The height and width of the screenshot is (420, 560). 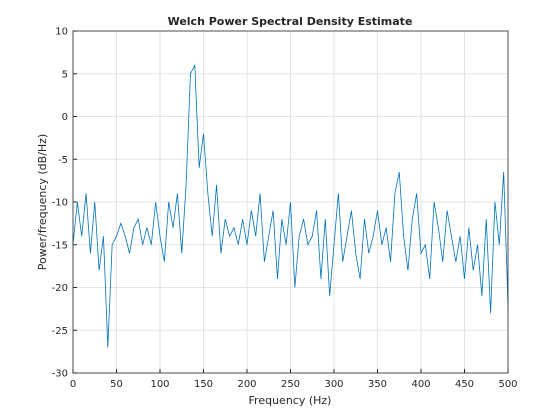 I want to click on y-tick-label: -5, so click(x=63, y=160).